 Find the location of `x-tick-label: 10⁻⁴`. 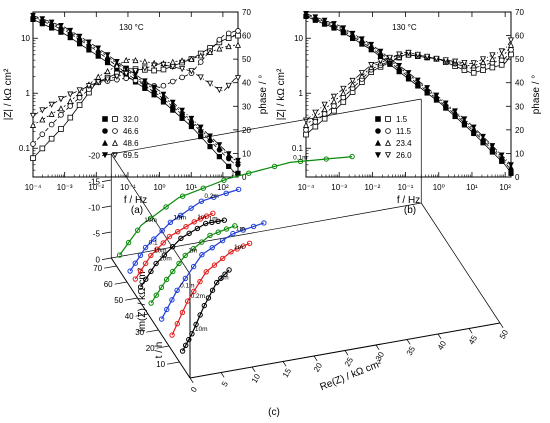

x-tick-label: 10⁻⁴ is located at coordinates (33, 187).